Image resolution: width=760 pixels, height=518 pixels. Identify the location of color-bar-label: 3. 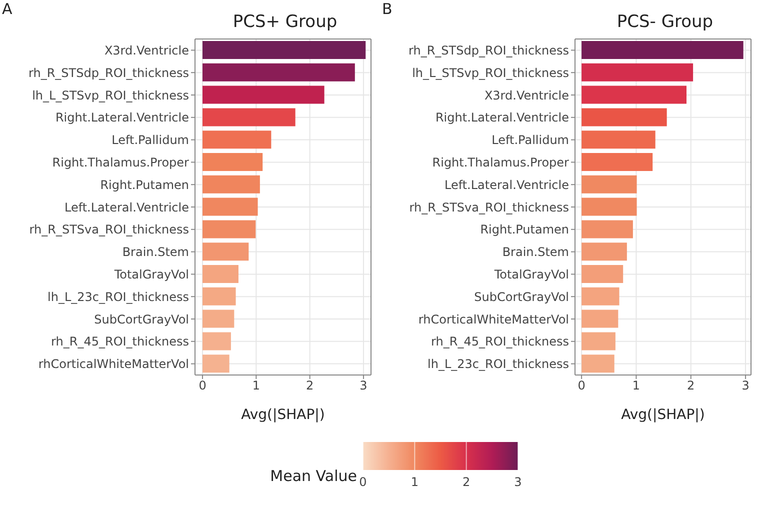
(518, 482).